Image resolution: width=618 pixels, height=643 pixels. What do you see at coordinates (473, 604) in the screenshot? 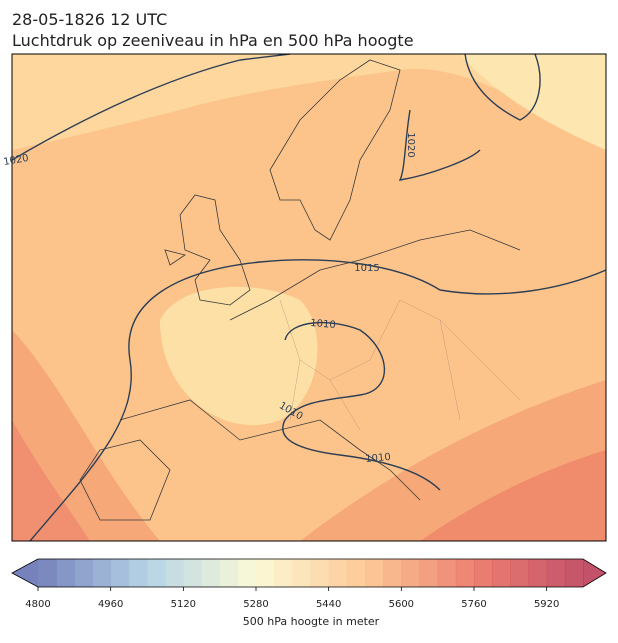
I see `colorbar-tick-label: 5760` at bounding box center [473, 604].